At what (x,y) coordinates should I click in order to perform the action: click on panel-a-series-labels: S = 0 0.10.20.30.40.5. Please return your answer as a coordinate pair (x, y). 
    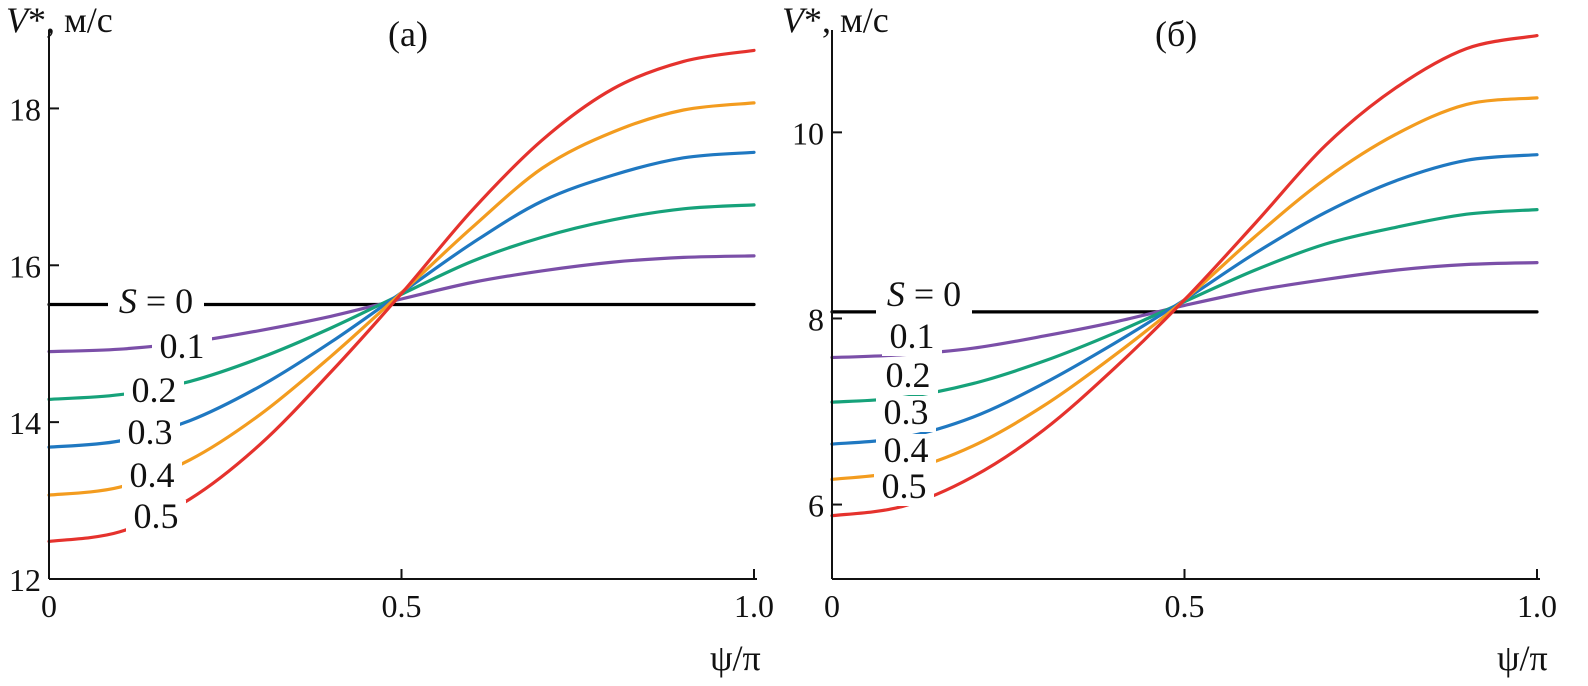
    Looking at the image, I should click on (160, 408).